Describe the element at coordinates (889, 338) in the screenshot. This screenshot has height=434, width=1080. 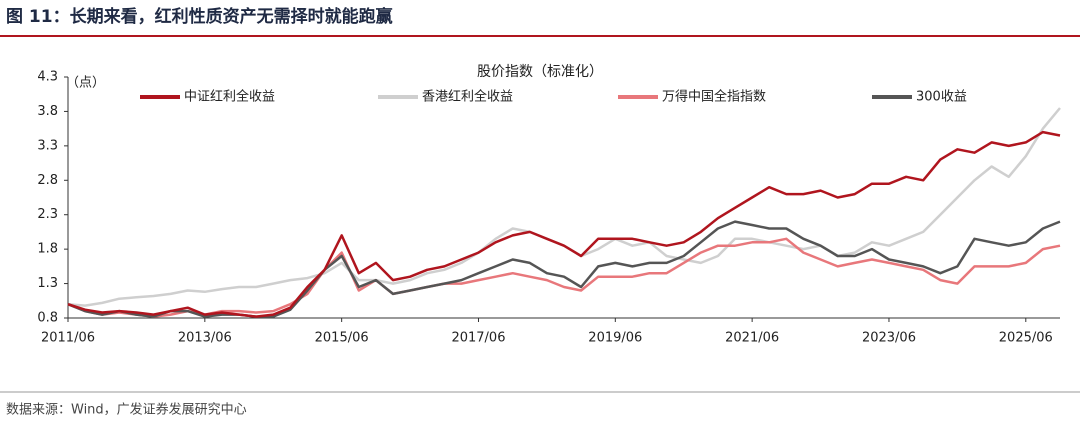
I see `x-tick-label: 2023/06` at that location.